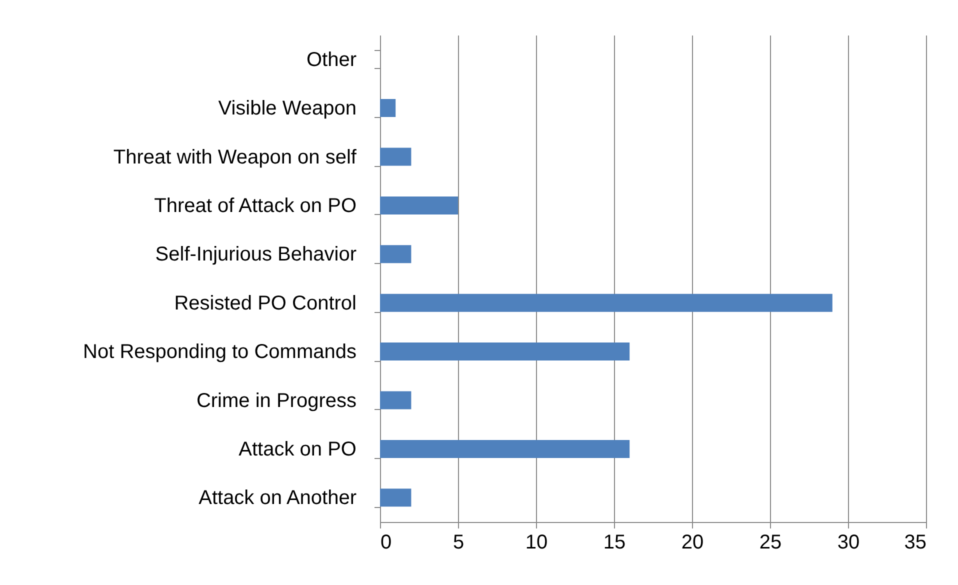 The height and width of the screenshot is (585, 958). Describe the element at coordinates (265, 303) in the screenshot. I see `y-tick-label: Resisted PO Control` at that location.